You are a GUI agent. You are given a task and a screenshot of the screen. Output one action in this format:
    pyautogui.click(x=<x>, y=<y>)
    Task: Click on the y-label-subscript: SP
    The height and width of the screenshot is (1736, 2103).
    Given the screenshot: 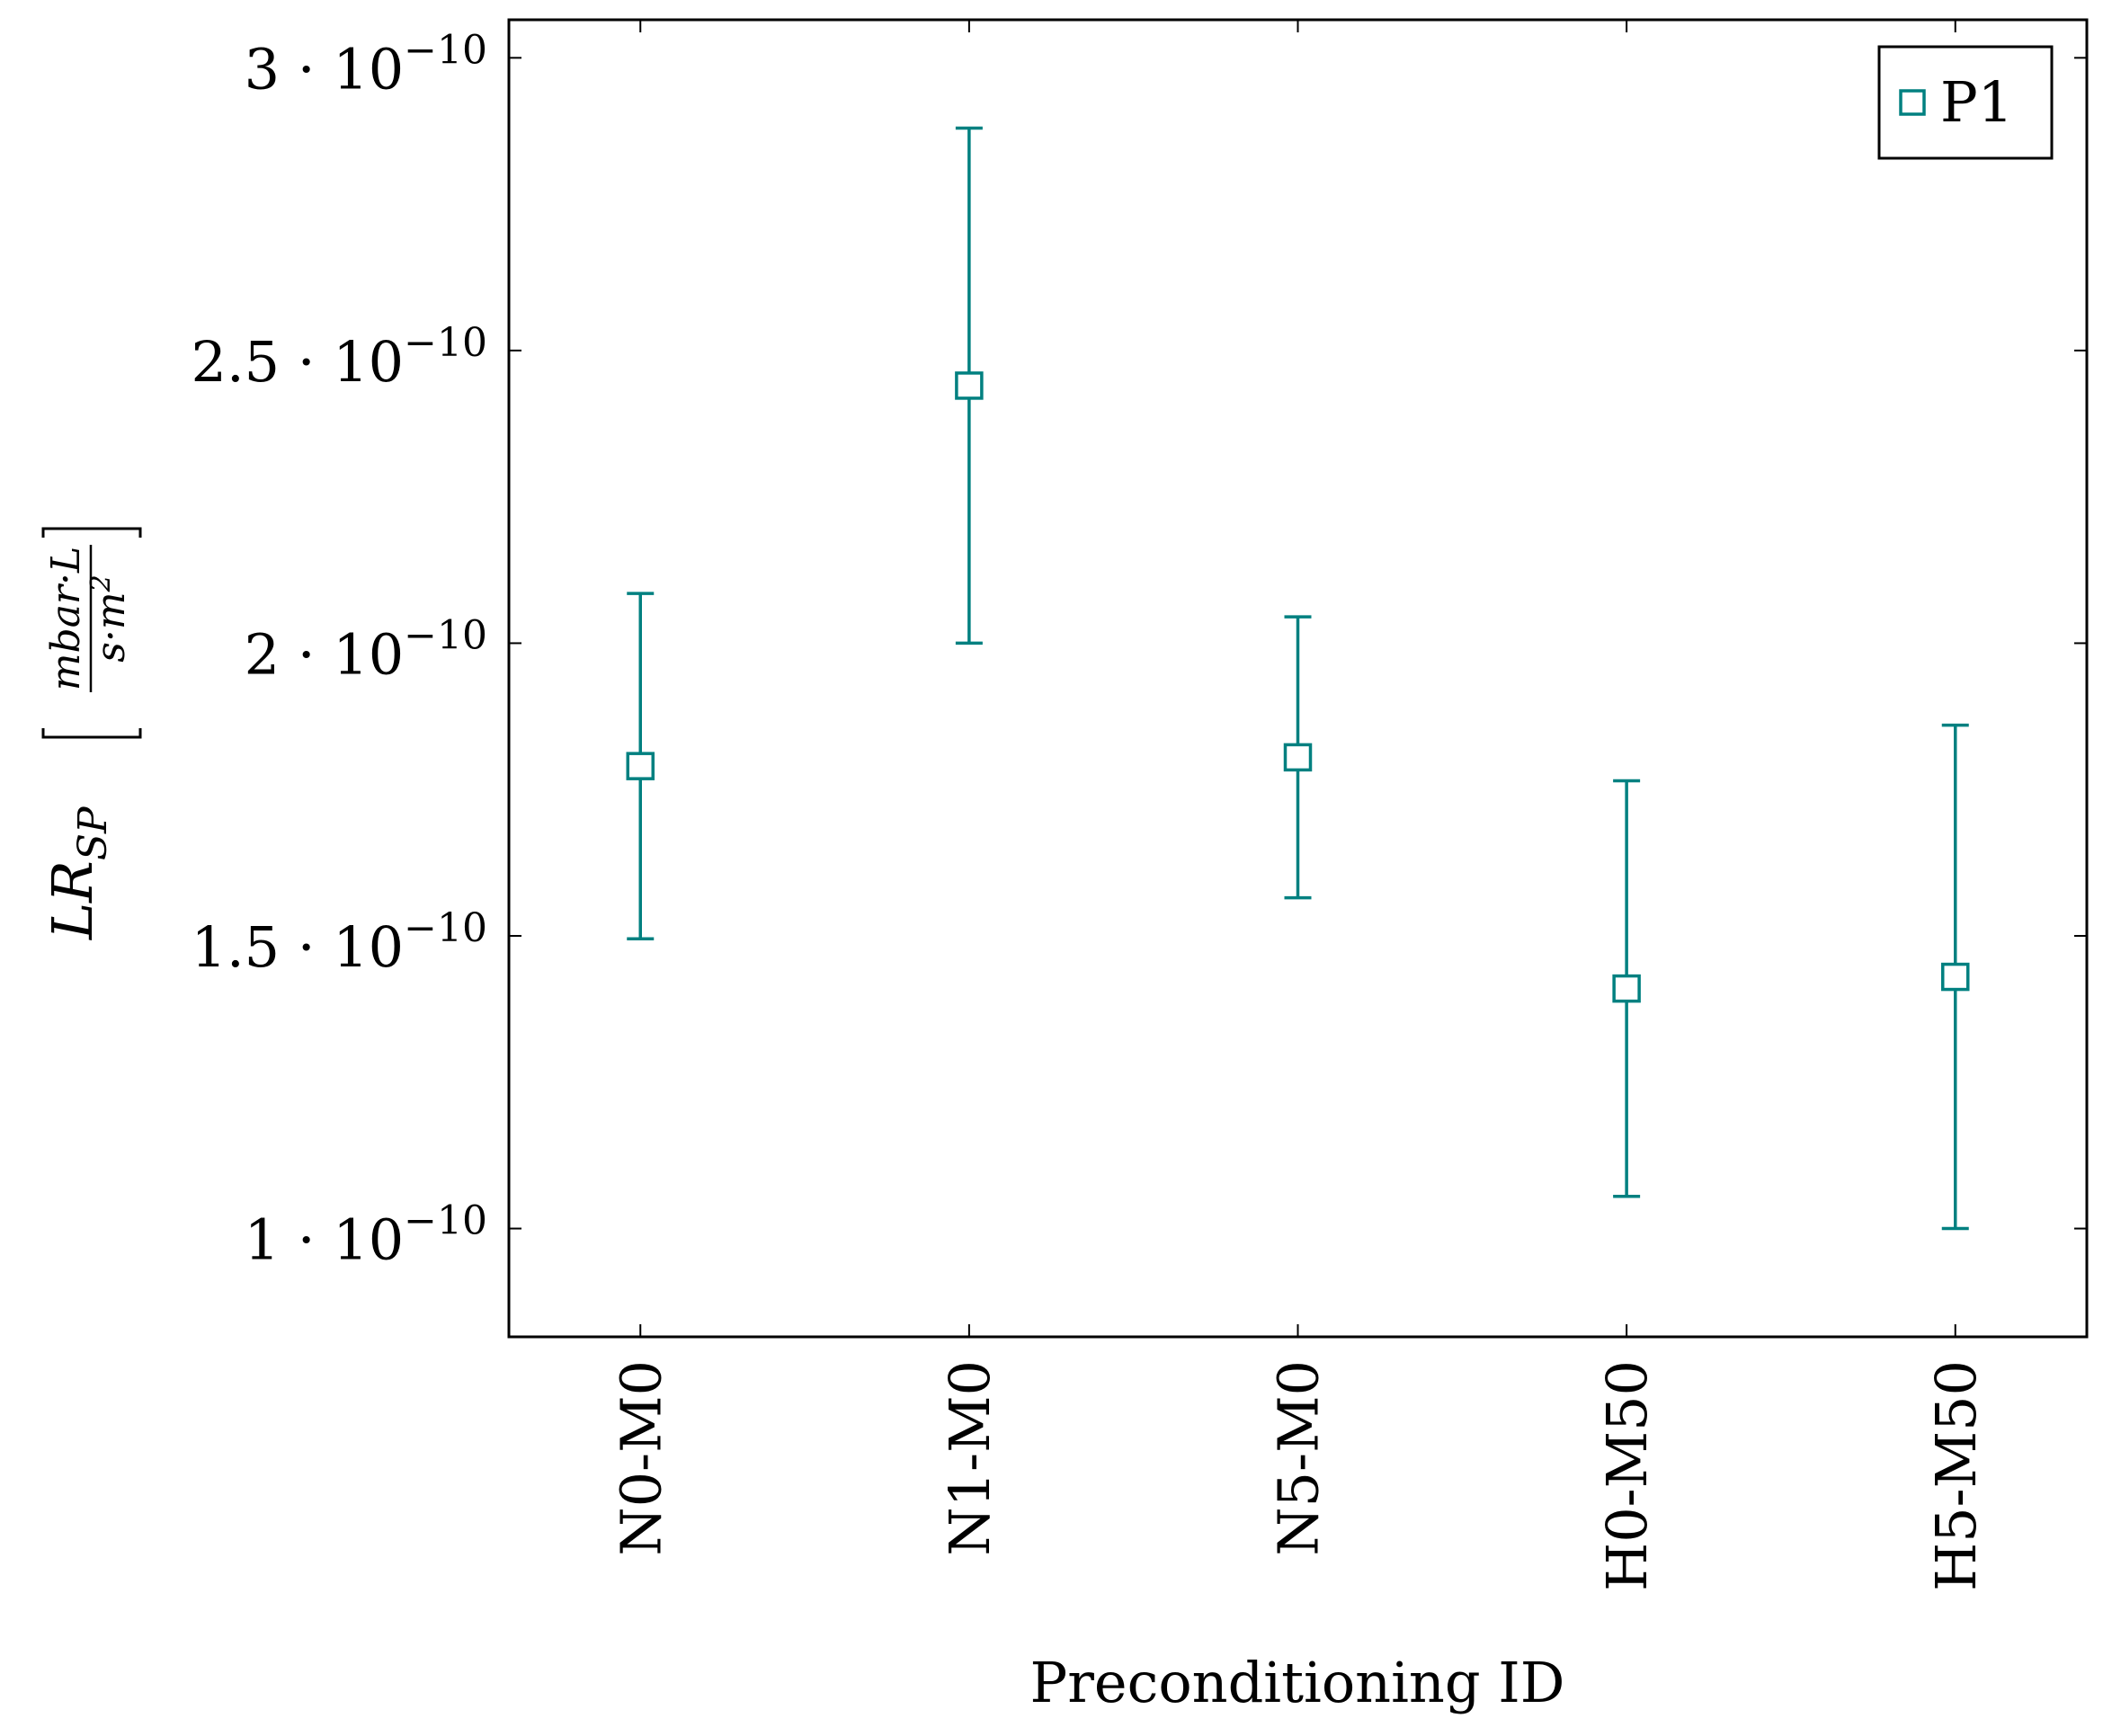 What is the action you would take?
    pyautogui.click(x=93, y=833)
    